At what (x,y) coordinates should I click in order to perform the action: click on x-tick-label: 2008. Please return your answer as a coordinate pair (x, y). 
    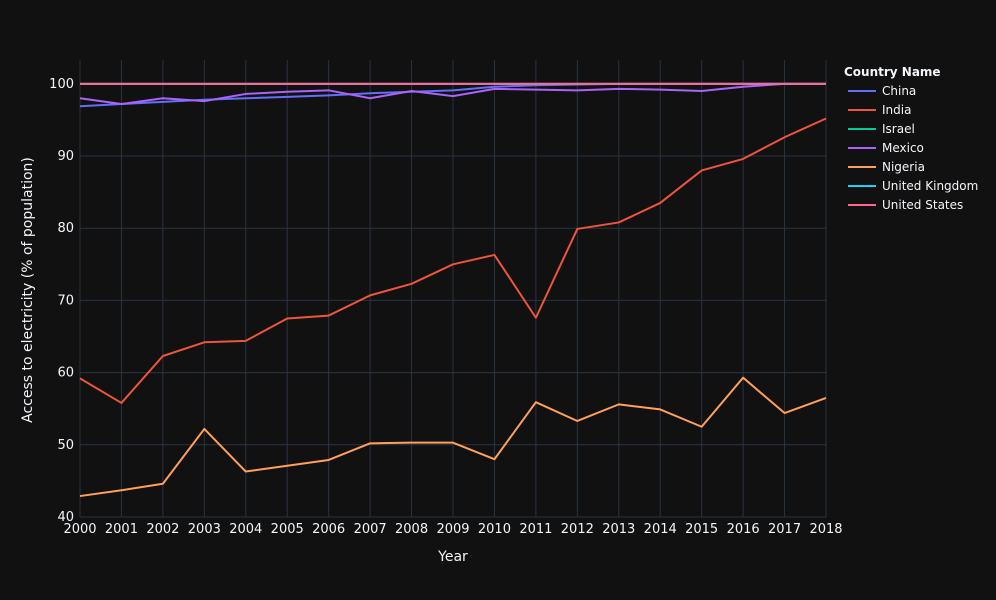
    Looking at the image, I should click on (411, 529).